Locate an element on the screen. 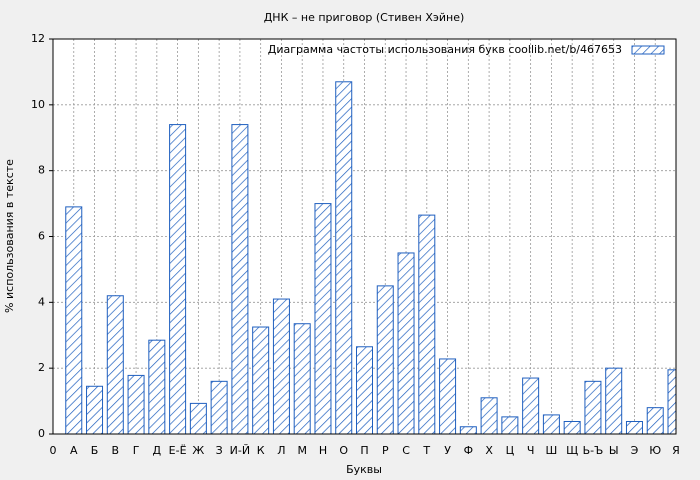 The width and height of the screenshot is (700, 480). x-tick-label: К is located at coordinates (261, 450).